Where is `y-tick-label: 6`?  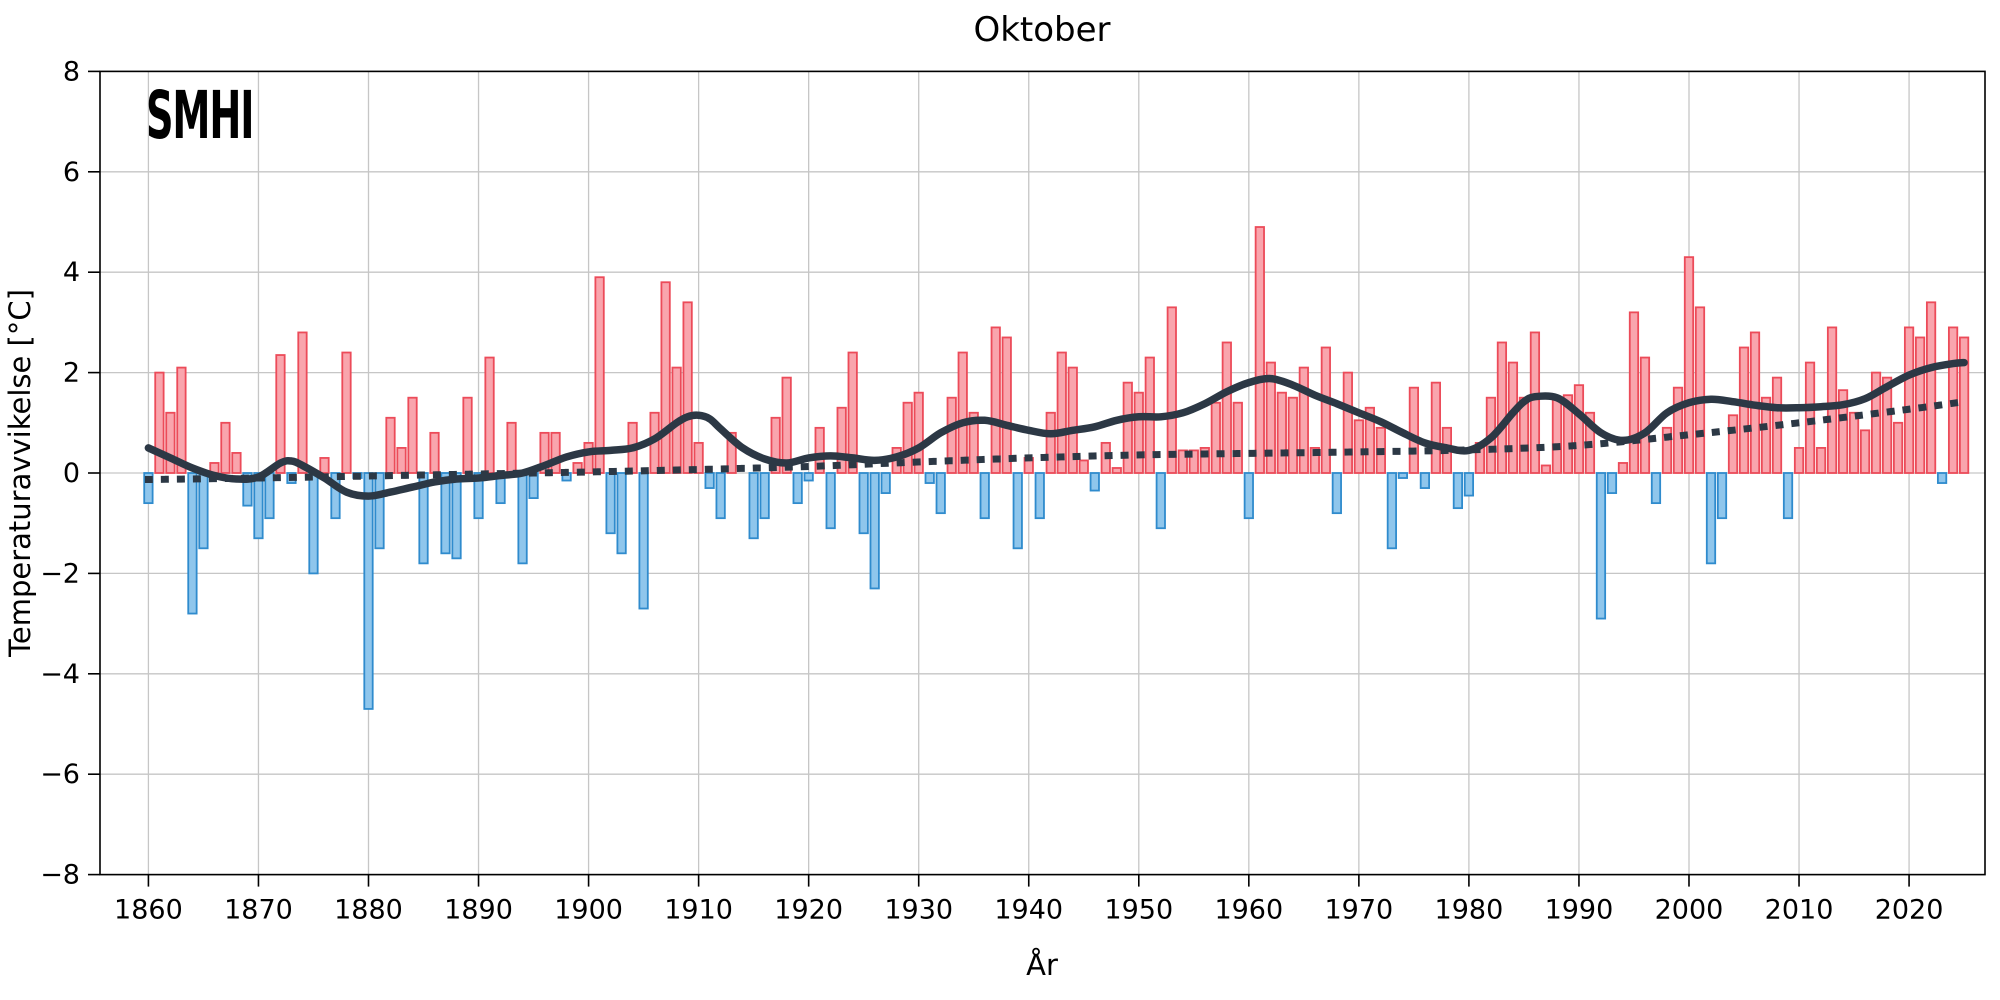
y-tick-label: 6 is located at coordinates (71, 172).